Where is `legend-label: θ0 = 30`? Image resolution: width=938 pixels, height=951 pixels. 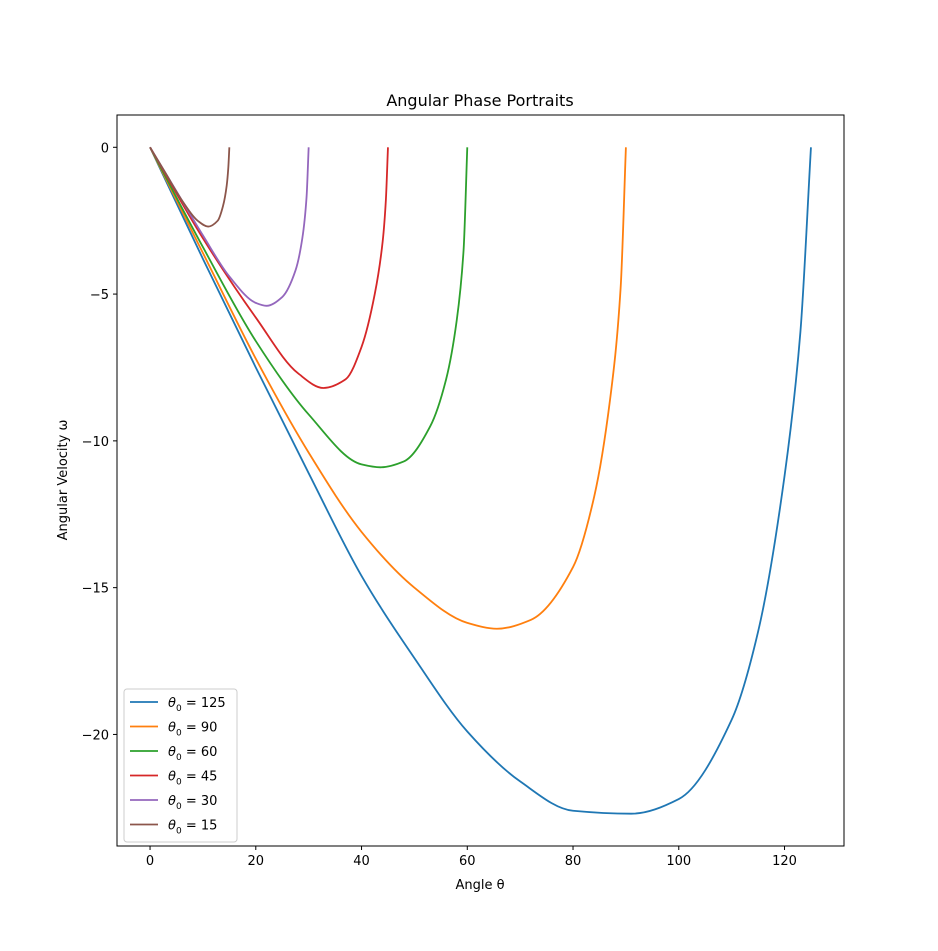
legend-label: θ0 = 30 is located at coordinates (192, 803).